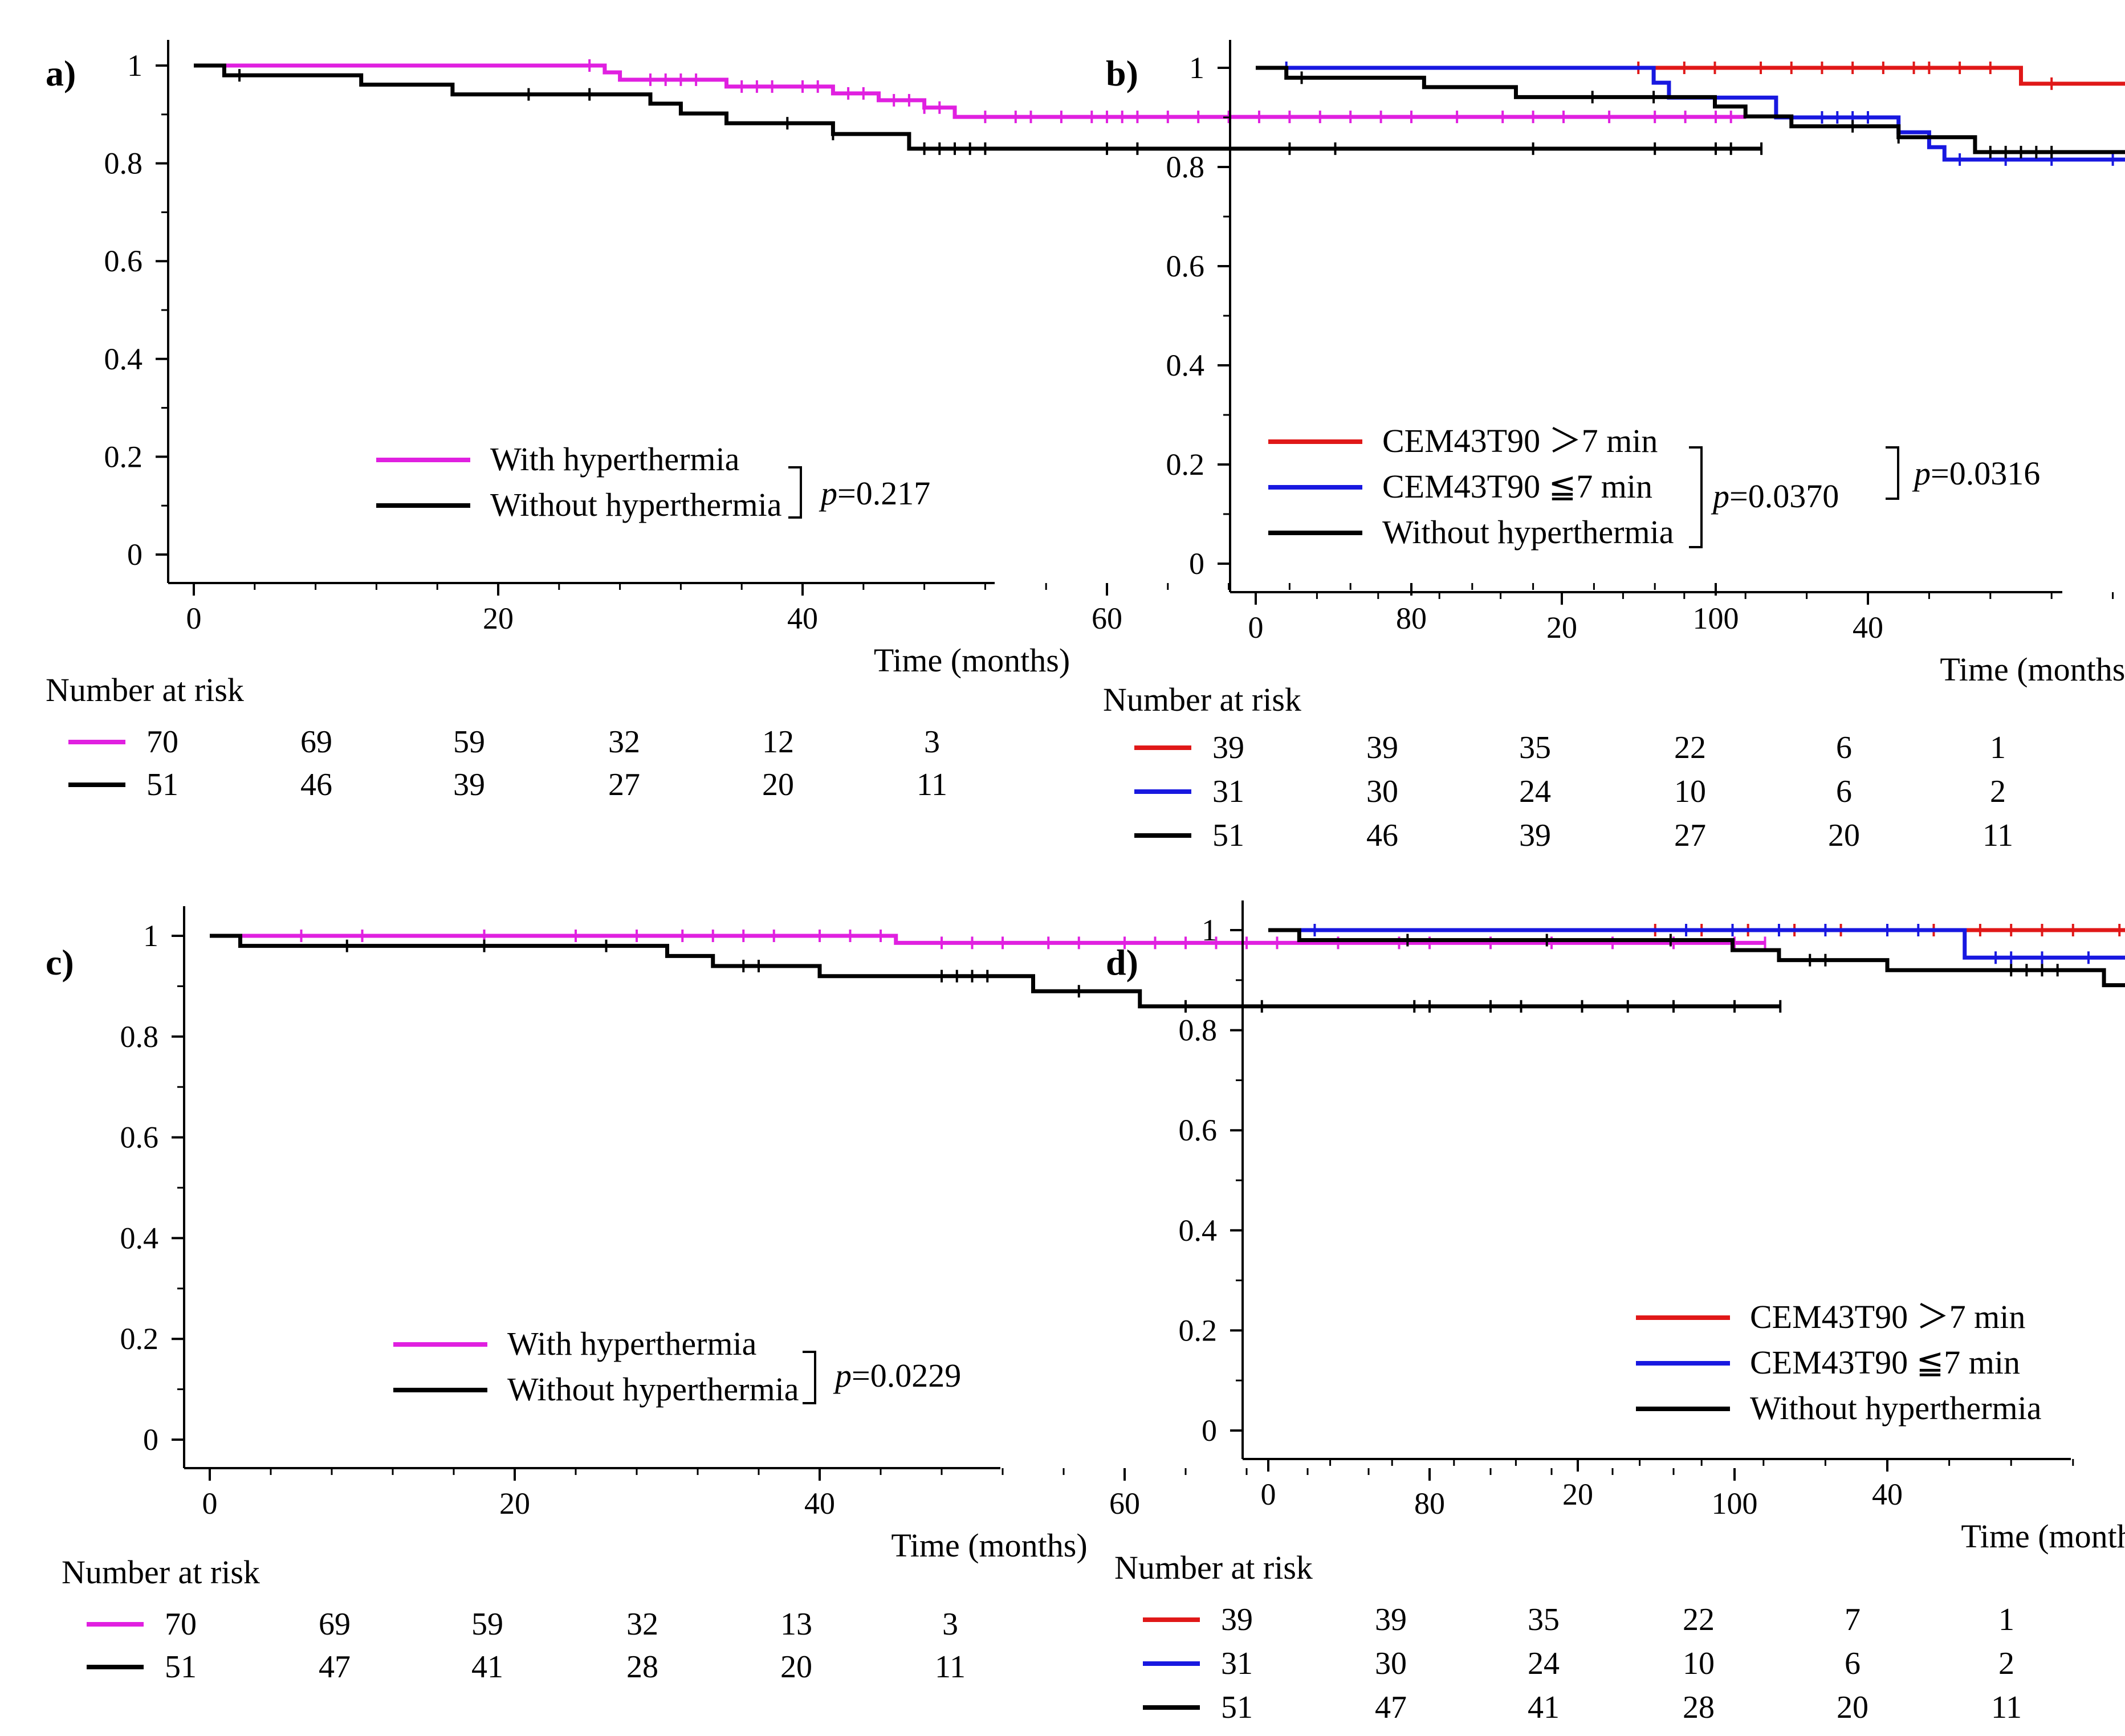  Describe the element at coordinates (1544, 1664) in the screenshot. I see `risk-value-d-1-2: 24` at that location.